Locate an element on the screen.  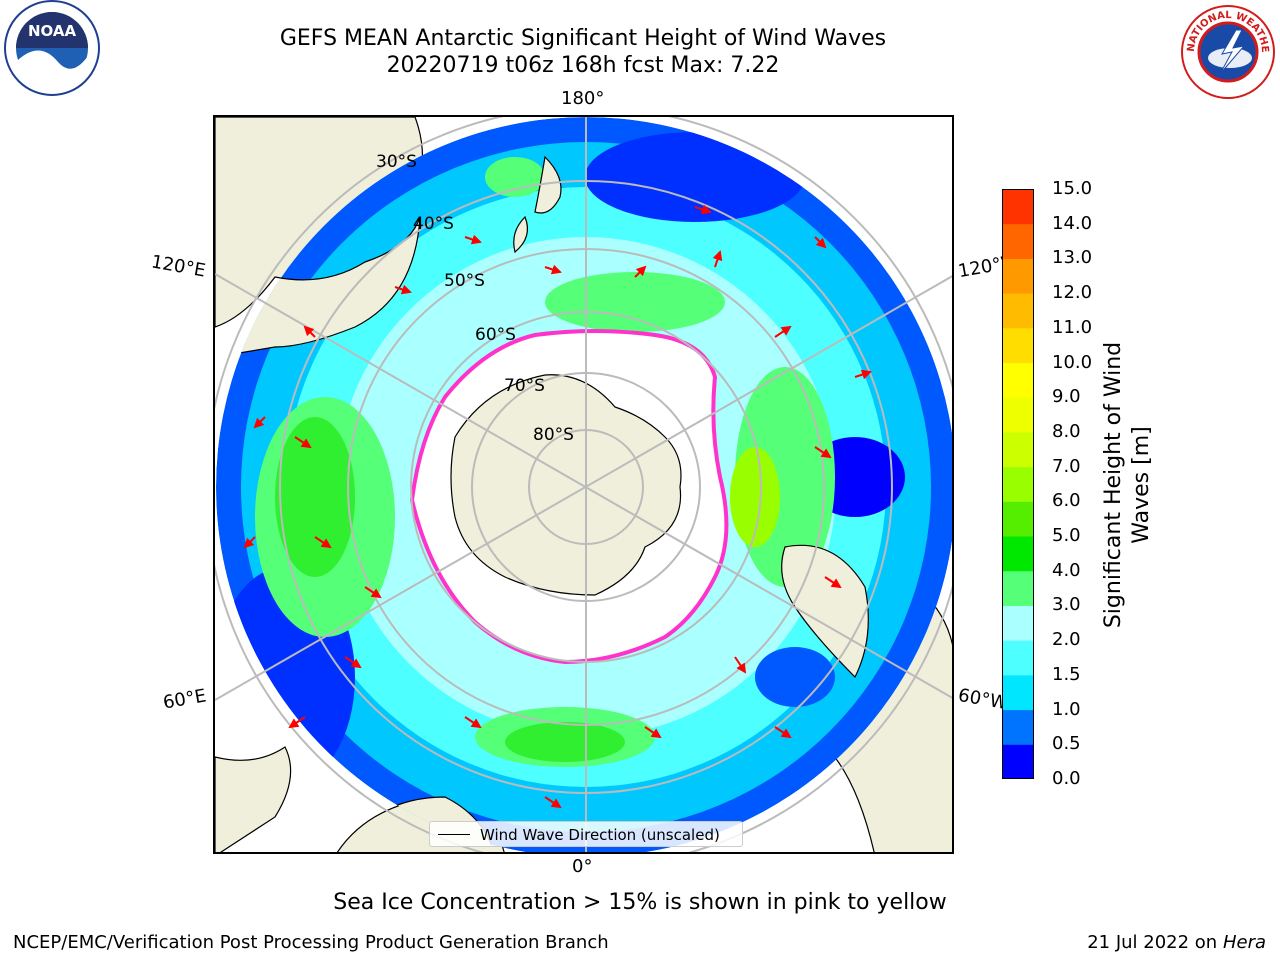
lon-label-180: 180° is located at coordinates (583, 98).